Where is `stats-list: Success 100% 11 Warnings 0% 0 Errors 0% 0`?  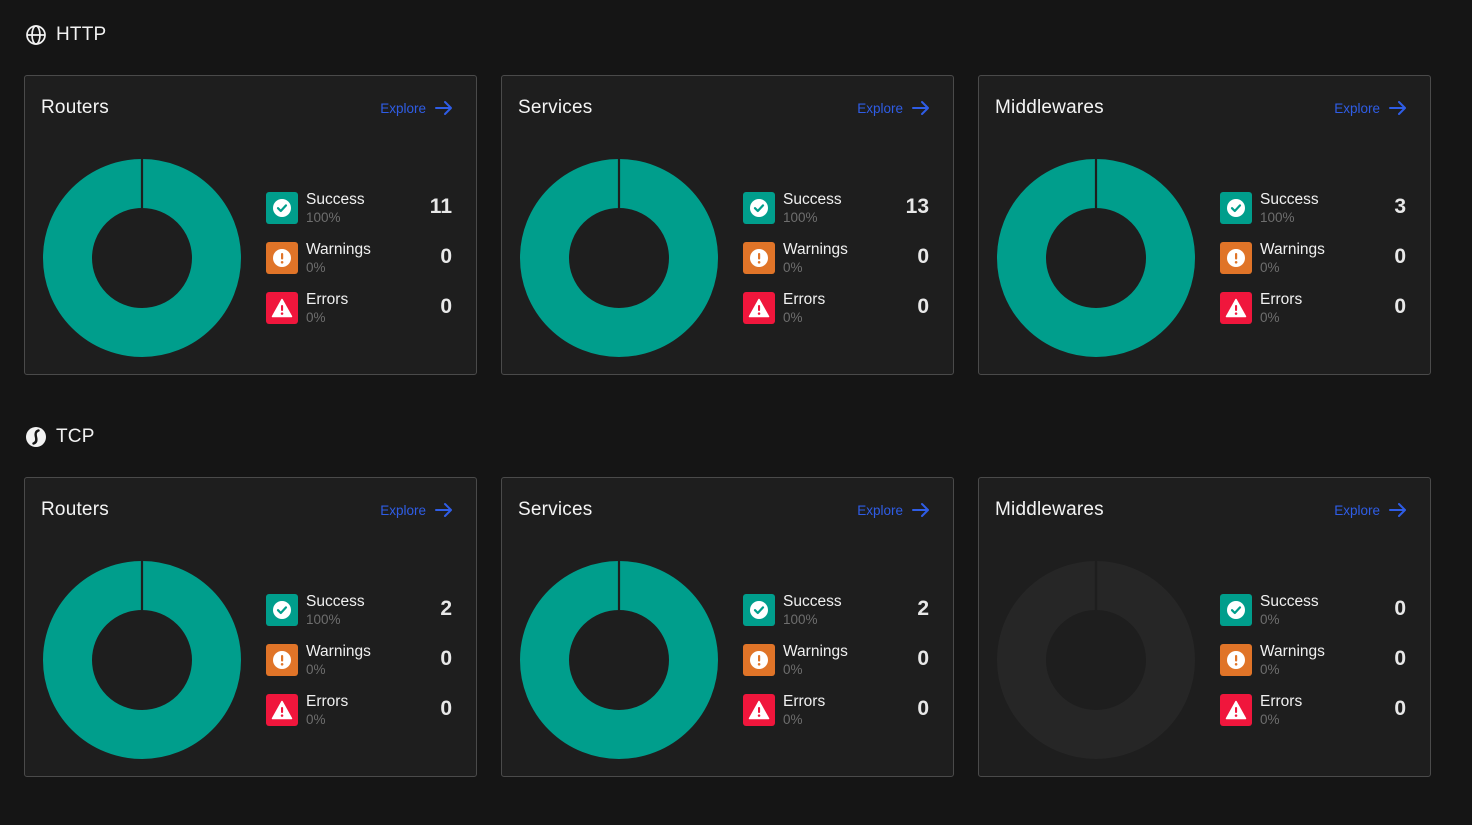 stats-list: Success 100% 11 Warnings 0% 0 Errors 0% 0 is located at coordinates (359, 266).